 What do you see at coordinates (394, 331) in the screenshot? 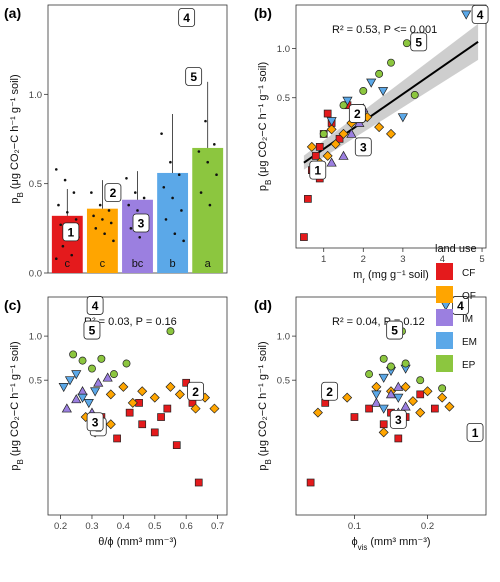
I see `panel-d-callout-5-label: 5` at bounding box center [394, 331].